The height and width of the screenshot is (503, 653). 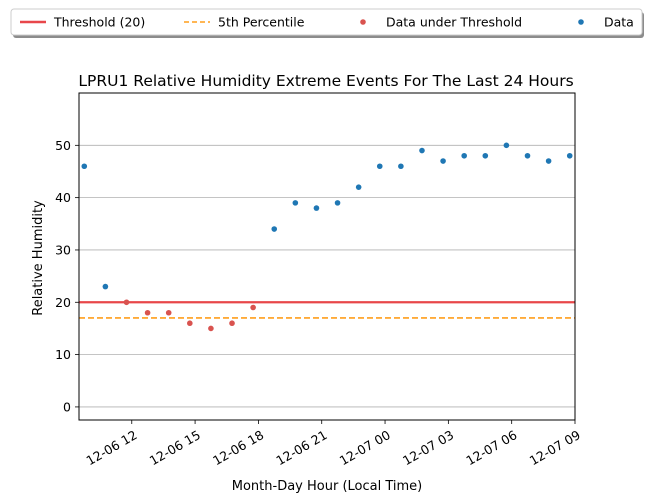 I want to click on reference-lines, so click(x=327, y=310).